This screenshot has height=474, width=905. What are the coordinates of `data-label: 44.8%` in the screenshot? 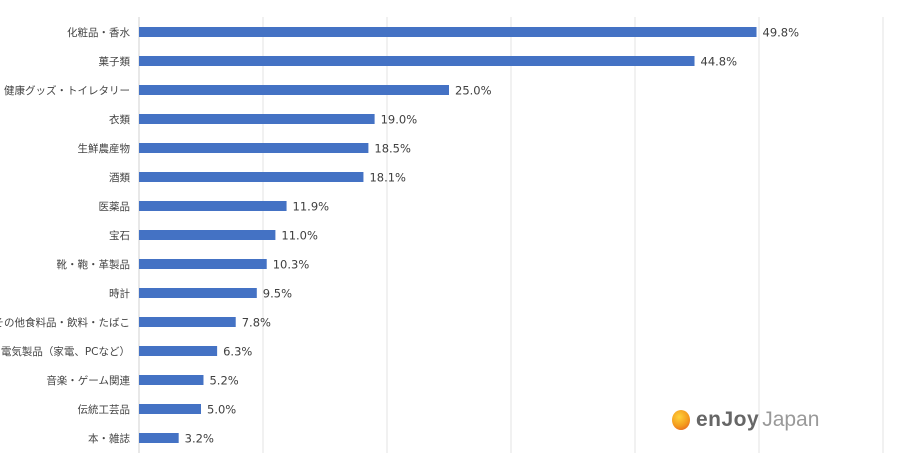 It's located at (719, 62).